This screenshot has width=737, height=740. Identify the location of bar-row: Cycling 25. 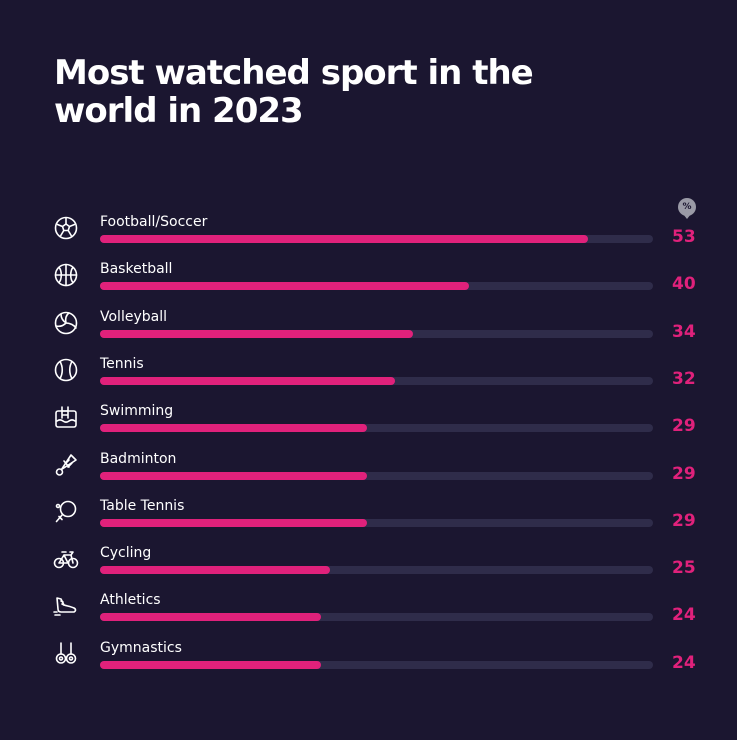
(368, 568).